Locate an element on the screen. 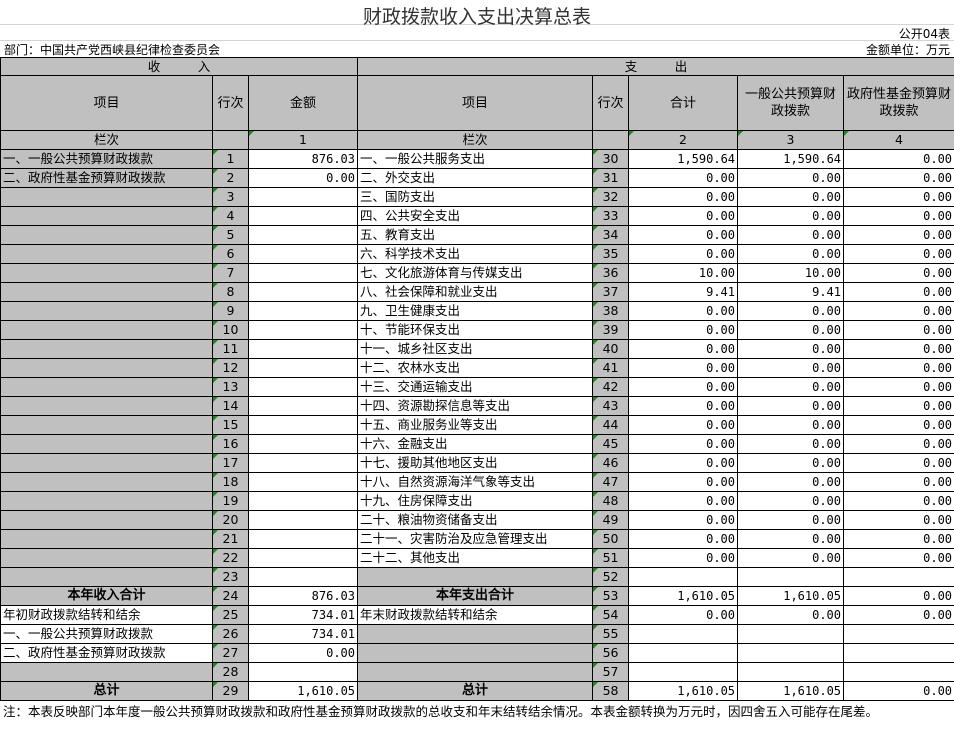 The height and width of the screenshot is (738, 954). expense-fund is located at coordinates (898, 653).